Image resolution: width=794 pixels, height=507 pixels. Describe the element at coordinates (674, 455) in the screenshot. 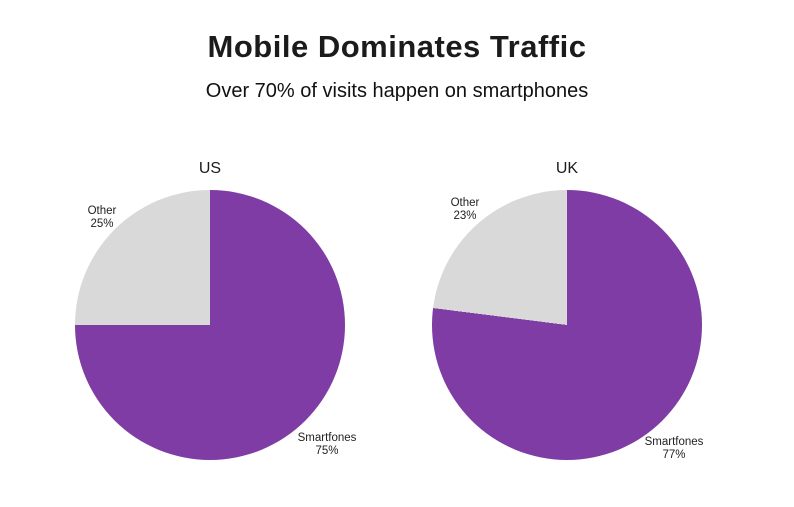

I see `uk-smartphones-slice-value: 77%` at that location.